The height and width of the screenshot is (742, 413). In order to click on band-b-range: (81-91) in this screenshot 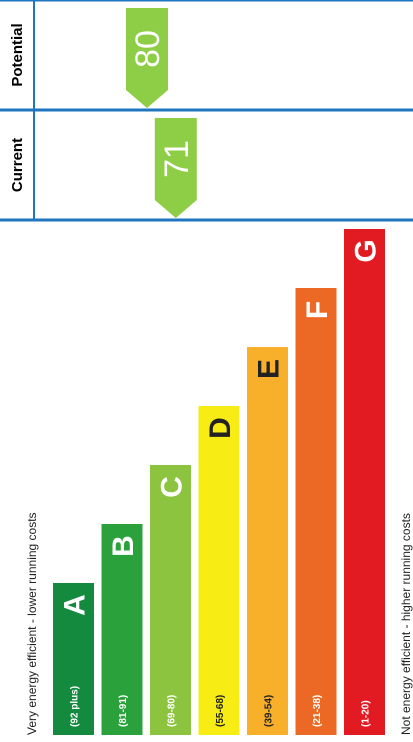, I will do `click(123, 711)`.